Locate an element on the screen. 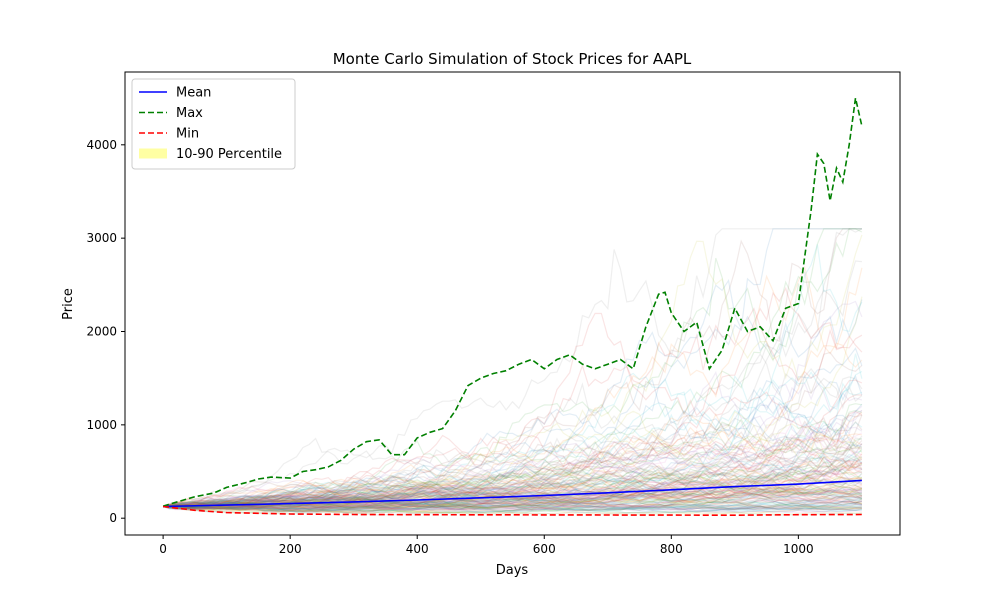  legend: Mean Max Min 10-90 Percentile is located at coordinates (213, 124).